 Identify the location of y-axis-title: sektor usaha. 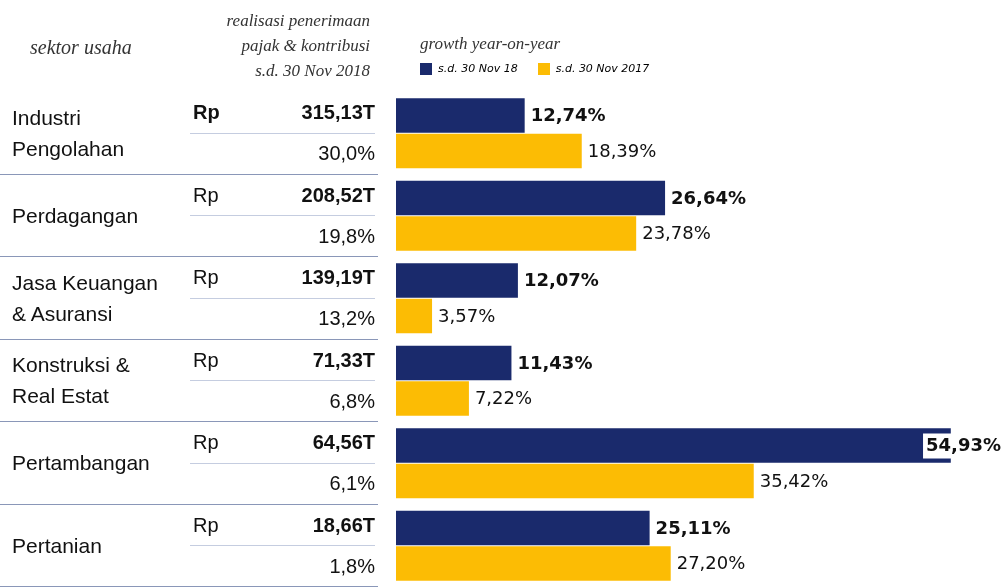
(81, 47).